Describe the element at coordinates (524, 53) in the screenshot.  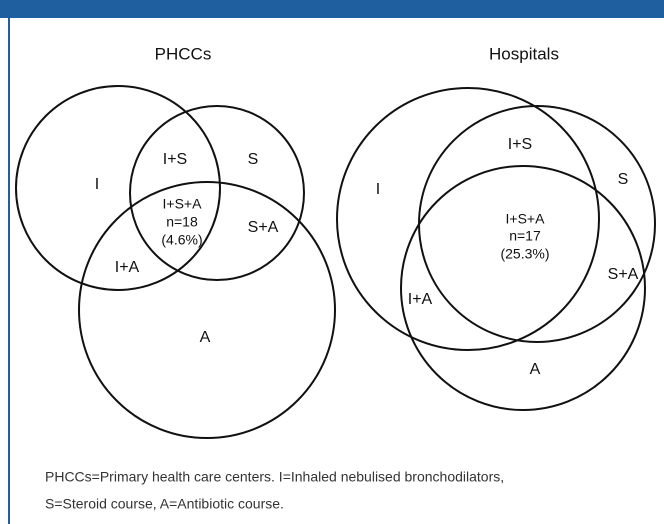
I see `panel-title: Hospitals` at that location.